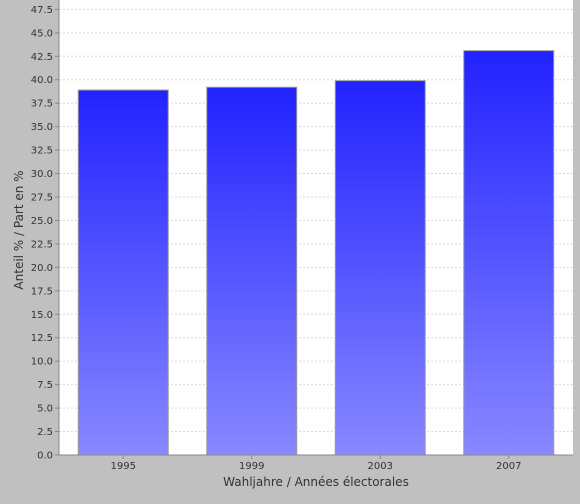 The width and height of the screenshot is (580, 504). Describe the element at coordinates (42, 198) in the screenshot. I see `y-tick-label: 27.5` at that location.